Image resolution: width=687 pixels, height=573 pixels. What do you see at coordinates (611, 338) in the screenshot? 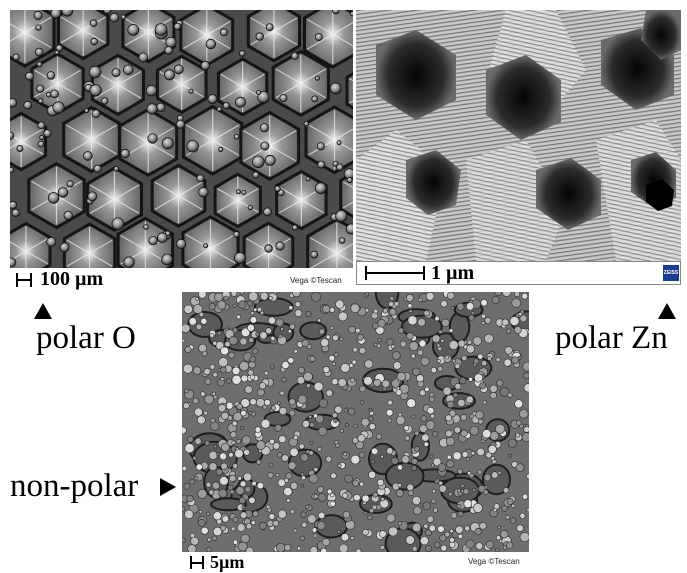
I see `polar-zn-caption: polar Zn` at bounding box center [611, 338].